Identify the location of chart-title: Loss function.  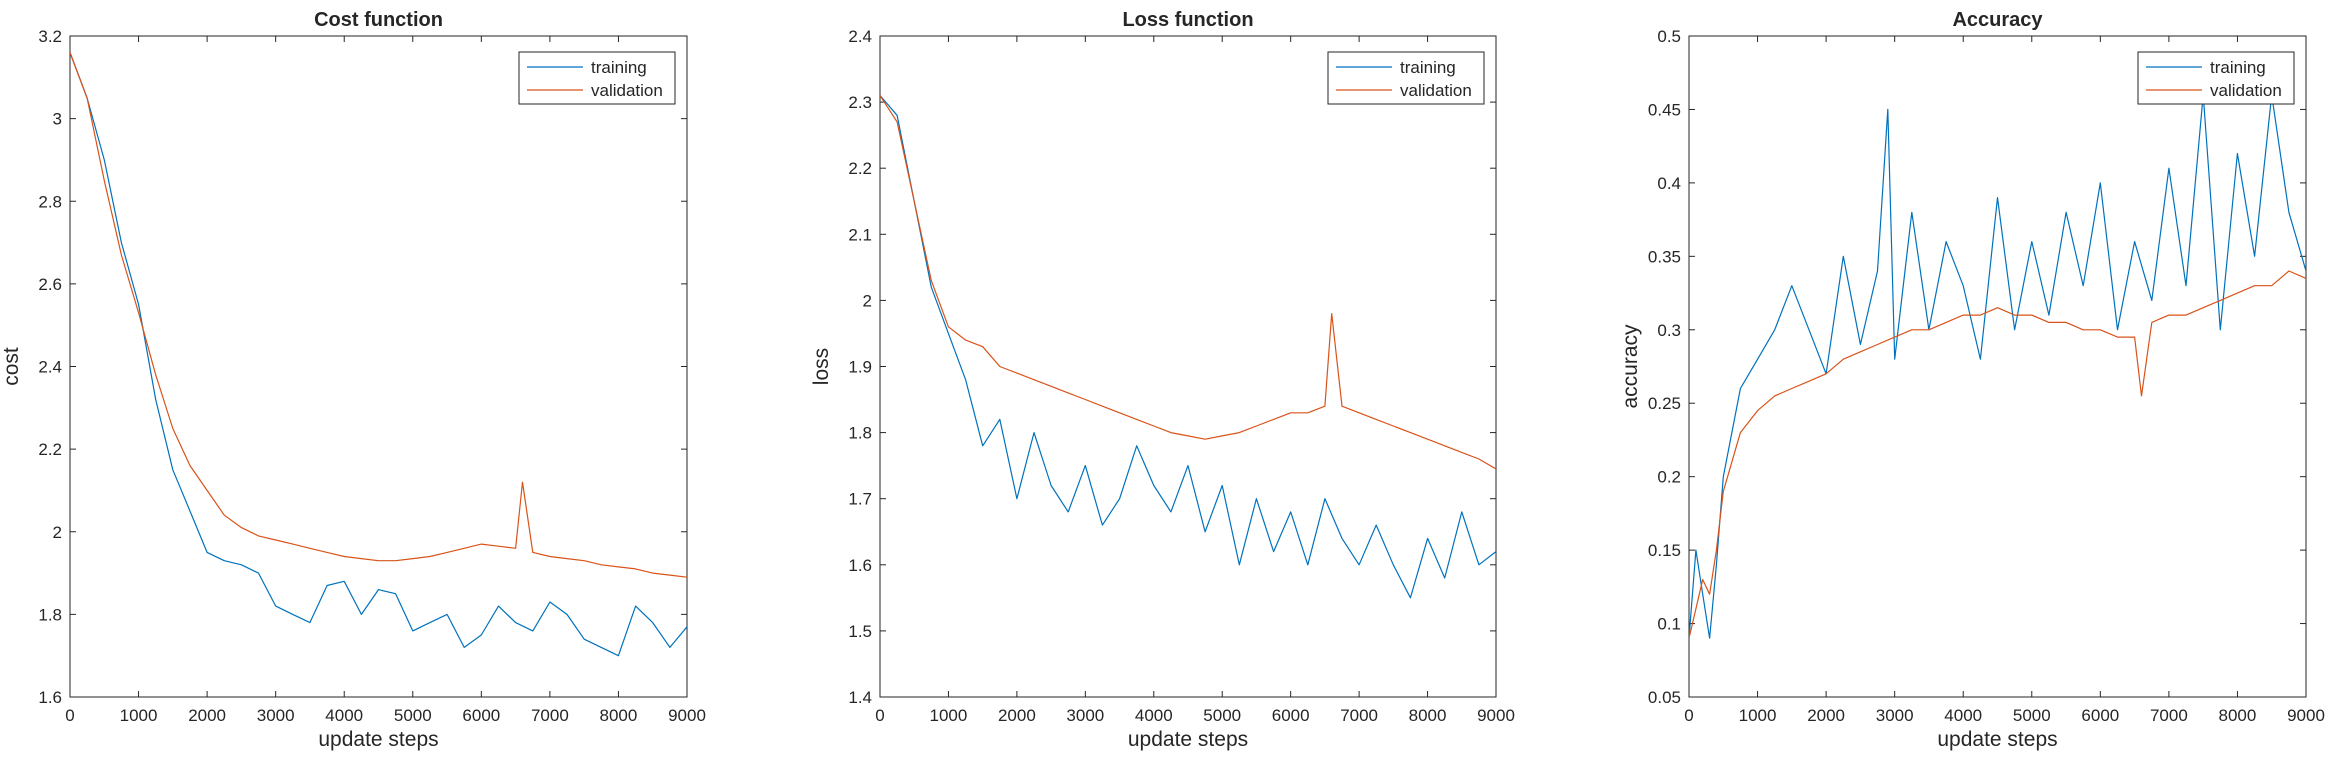
(1187, 20).